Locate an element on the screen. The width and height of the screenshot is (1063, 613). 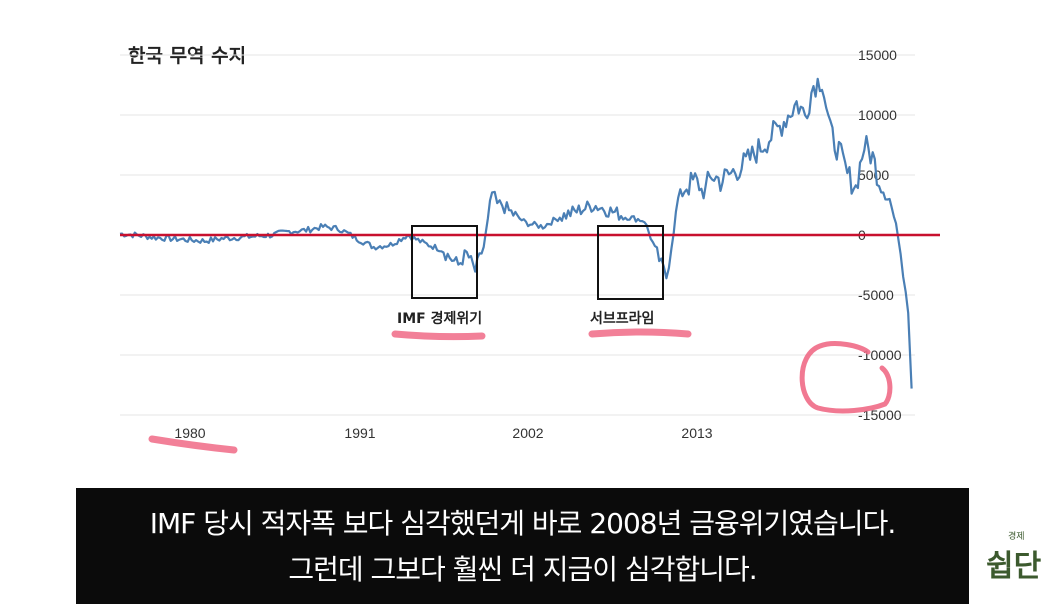
chart-title: 한국 무역 수지 is located at coordinates (187, 56).